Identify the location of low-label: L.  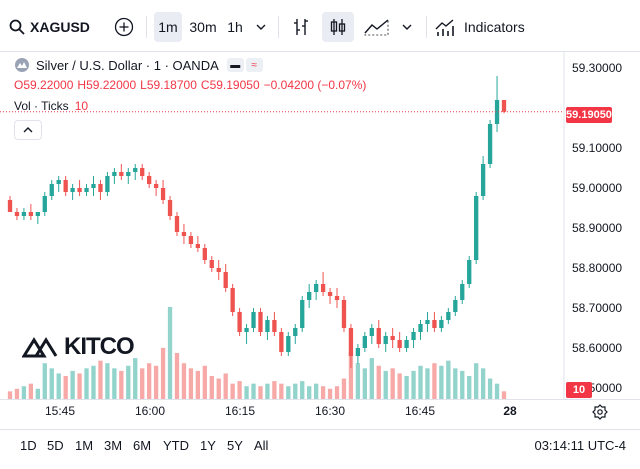
(143, 85).